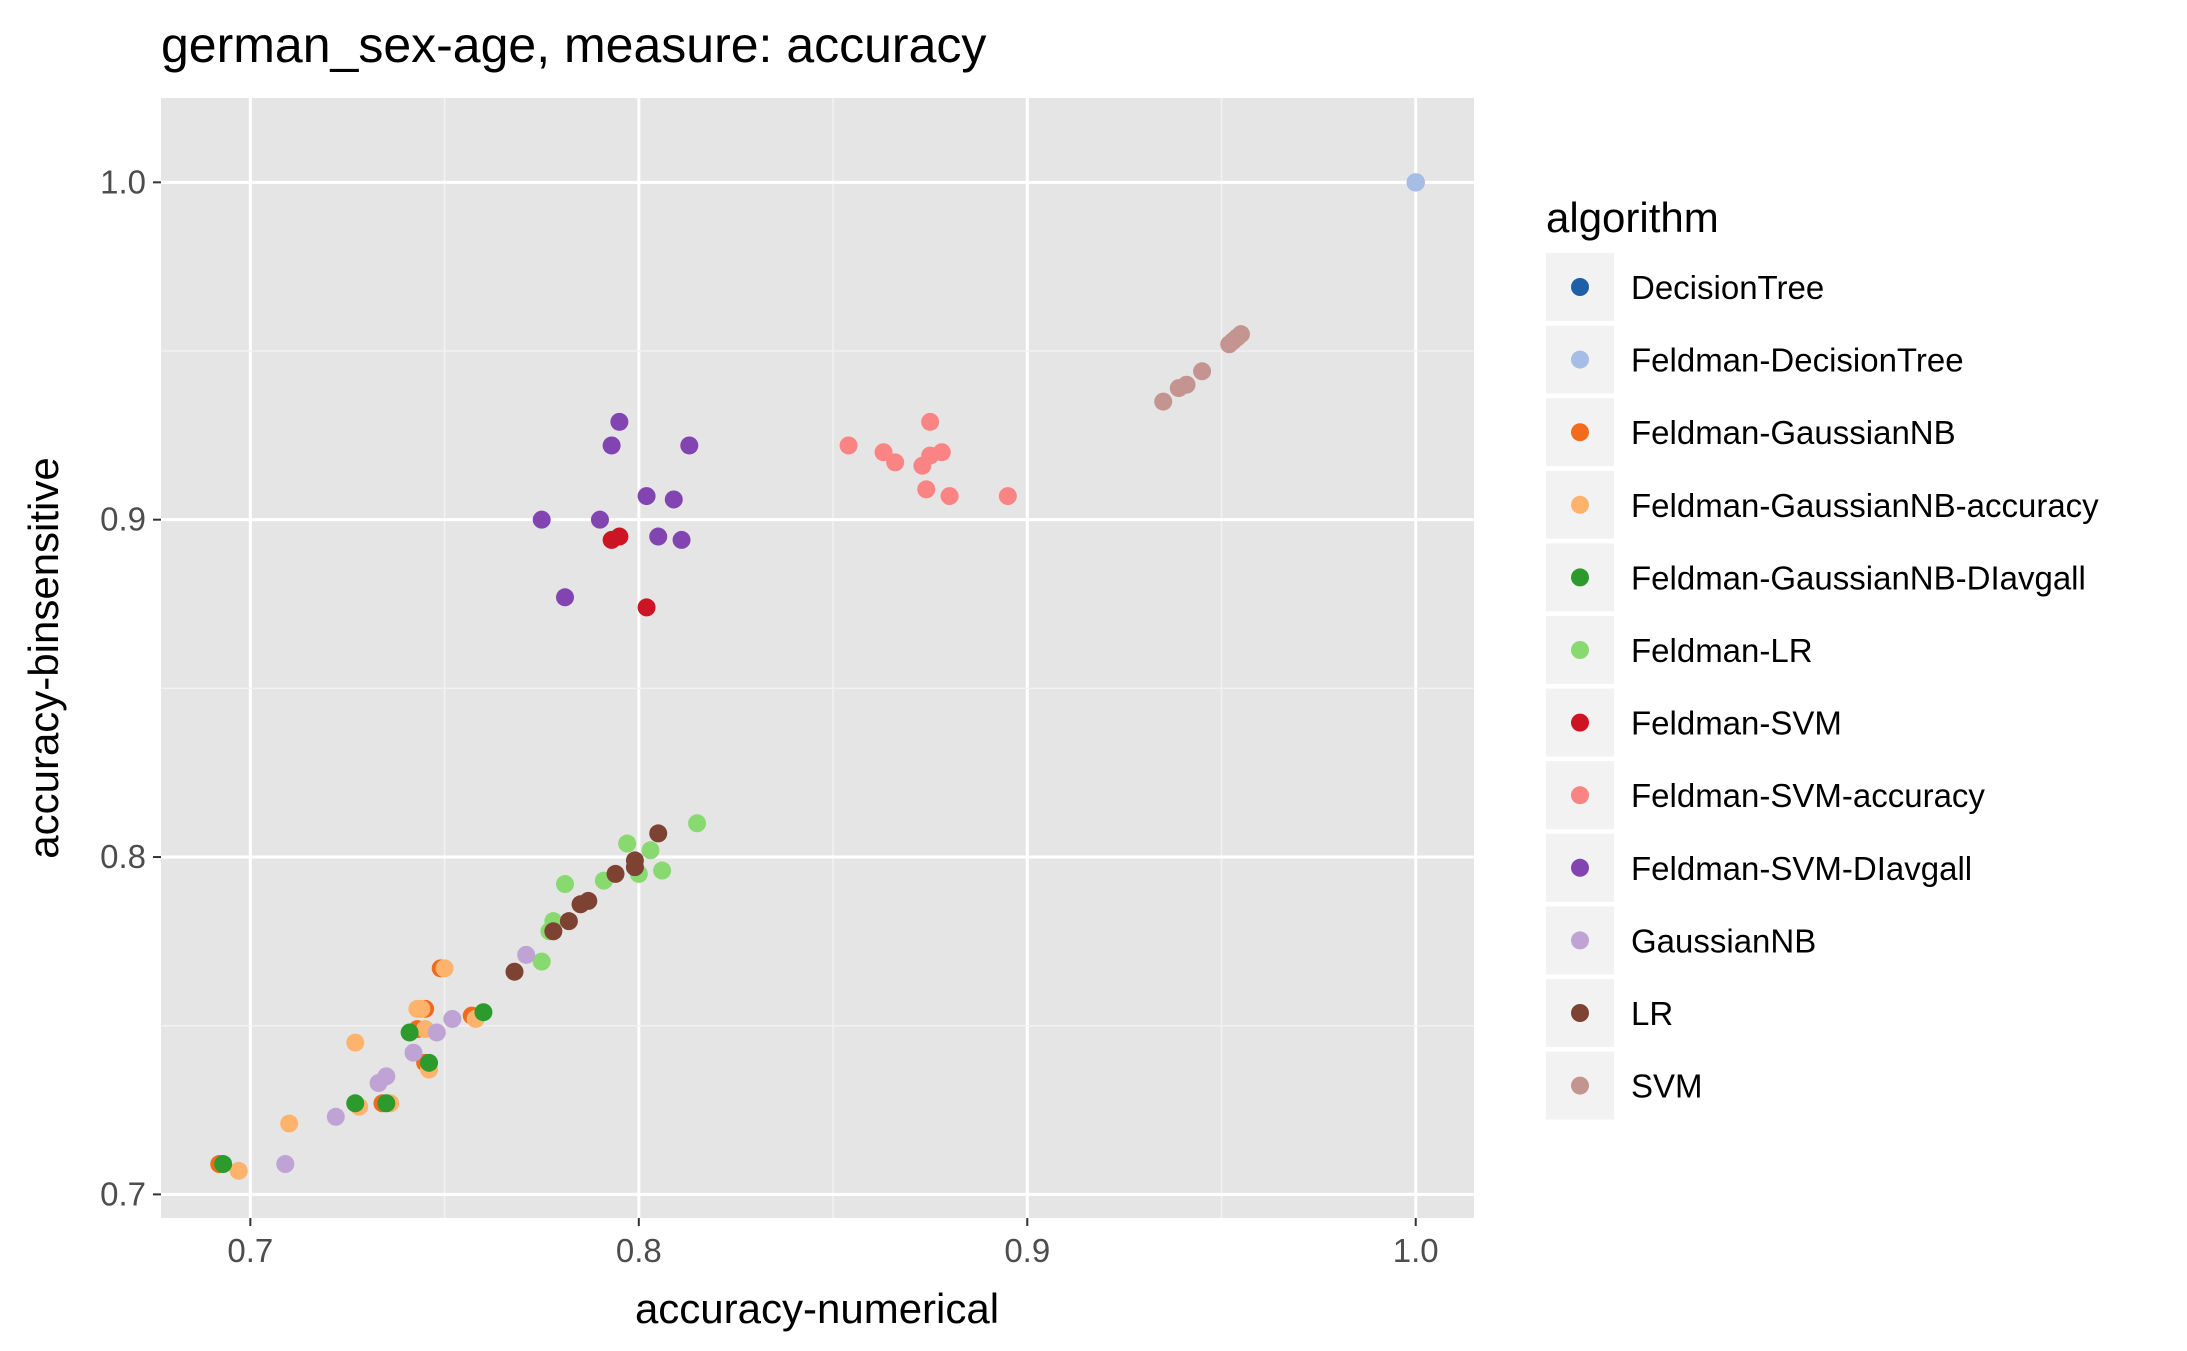  Describe the element at coordinates (1727, 287) in the screenshot. I see `legend-label: DecisionTree` at that location.